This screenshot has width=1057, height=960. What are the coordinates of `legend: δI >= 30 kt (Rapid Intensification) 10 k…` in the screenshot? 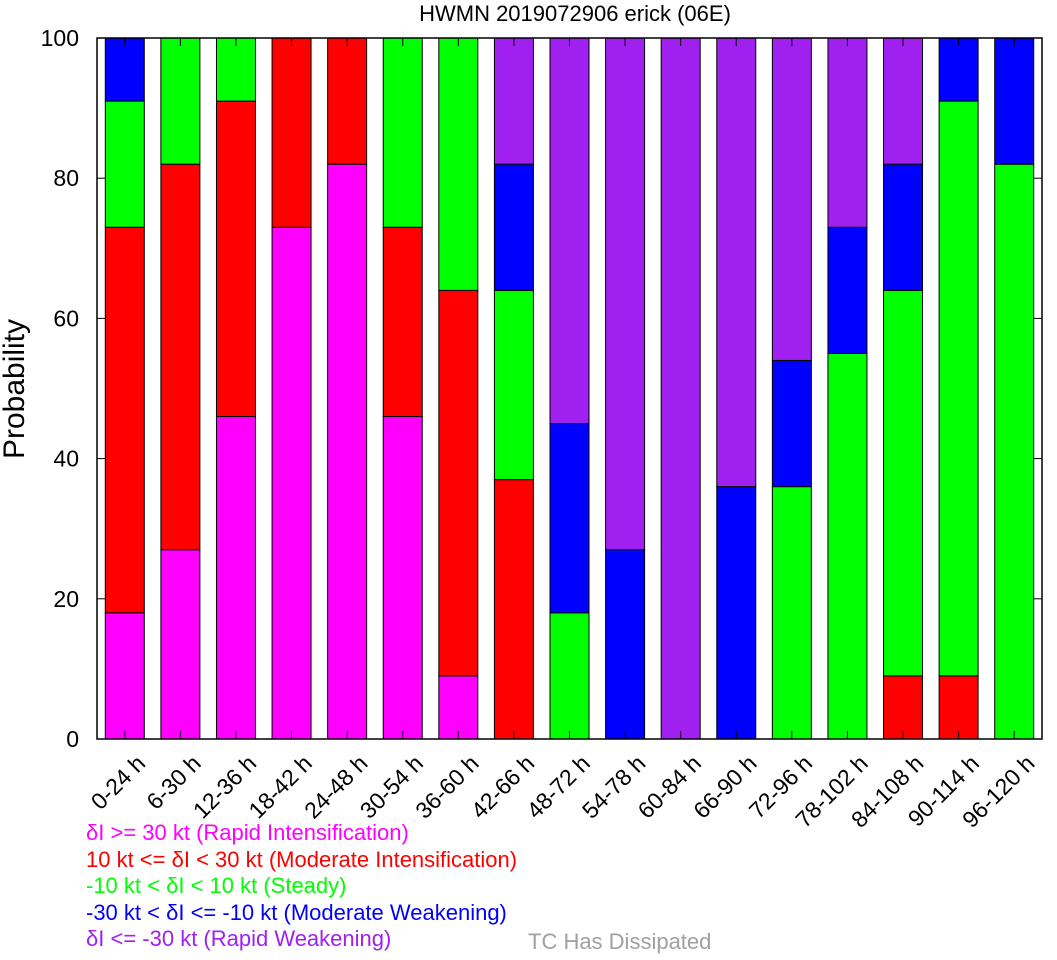 It's located at (301, 886).